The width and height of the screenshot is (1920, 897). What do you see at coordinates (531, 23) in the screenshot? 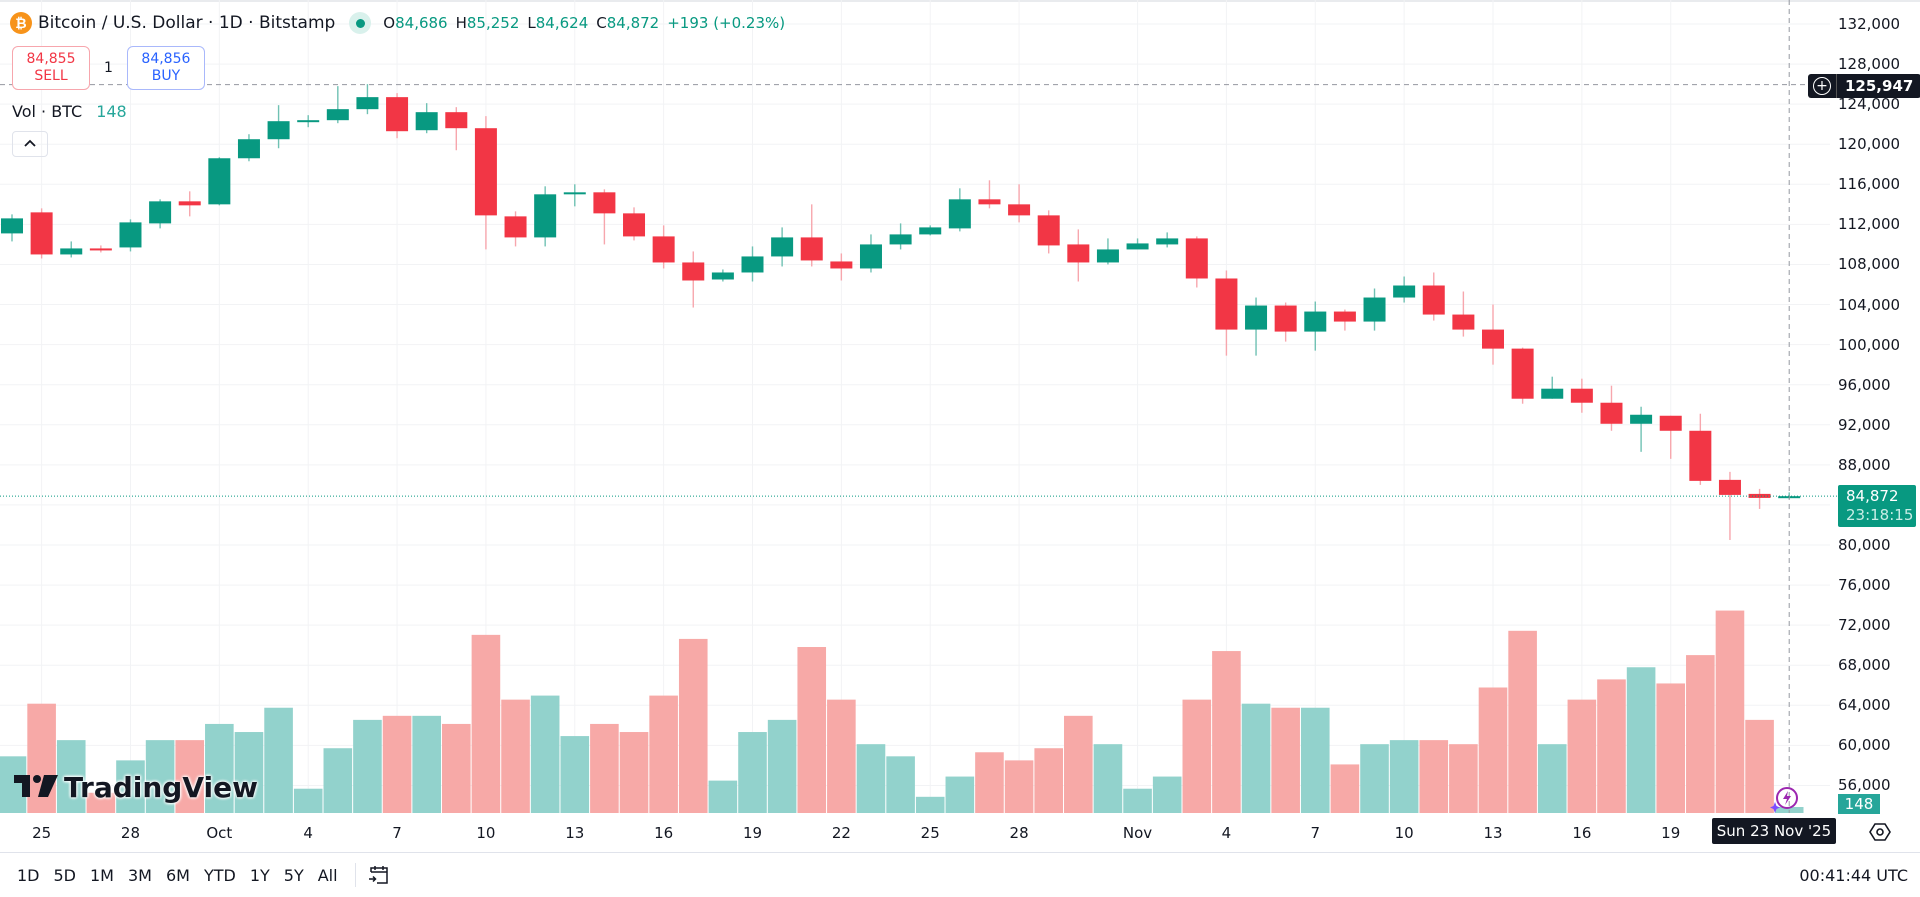
I see `low-label: L` at bounding box center [531, 23].